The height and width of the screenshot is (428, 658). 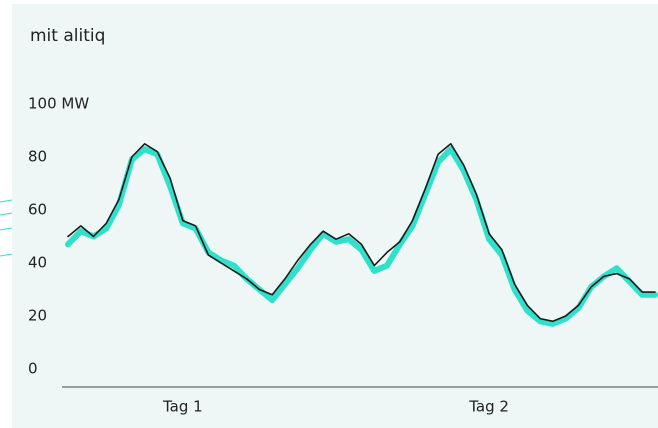 I want to click on y-tick-label: 0, so click(x=33, y=369).